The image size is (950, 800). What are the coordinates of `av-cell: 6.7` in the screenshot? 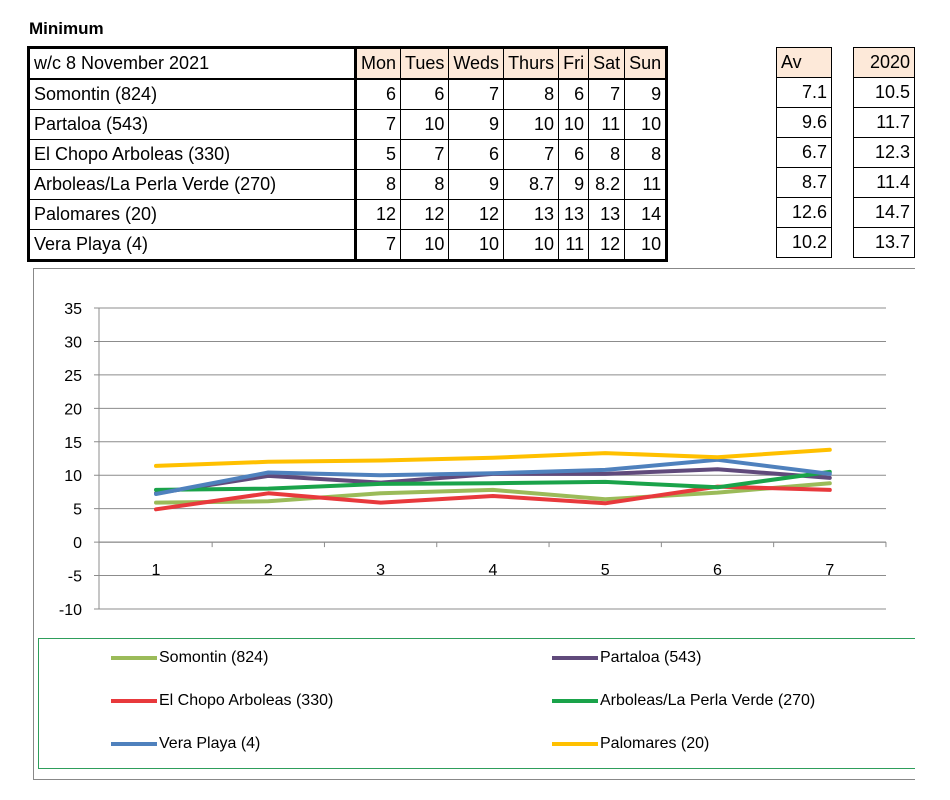 It's located at (804, 152).